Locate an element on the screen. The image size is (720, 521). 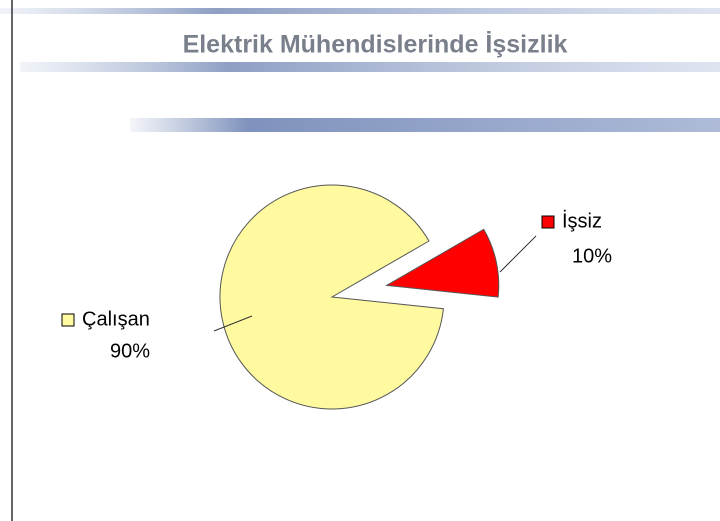
chart-title: Elektrik Mühendislerinde İşsizlik is located at coordinates (375, 45).